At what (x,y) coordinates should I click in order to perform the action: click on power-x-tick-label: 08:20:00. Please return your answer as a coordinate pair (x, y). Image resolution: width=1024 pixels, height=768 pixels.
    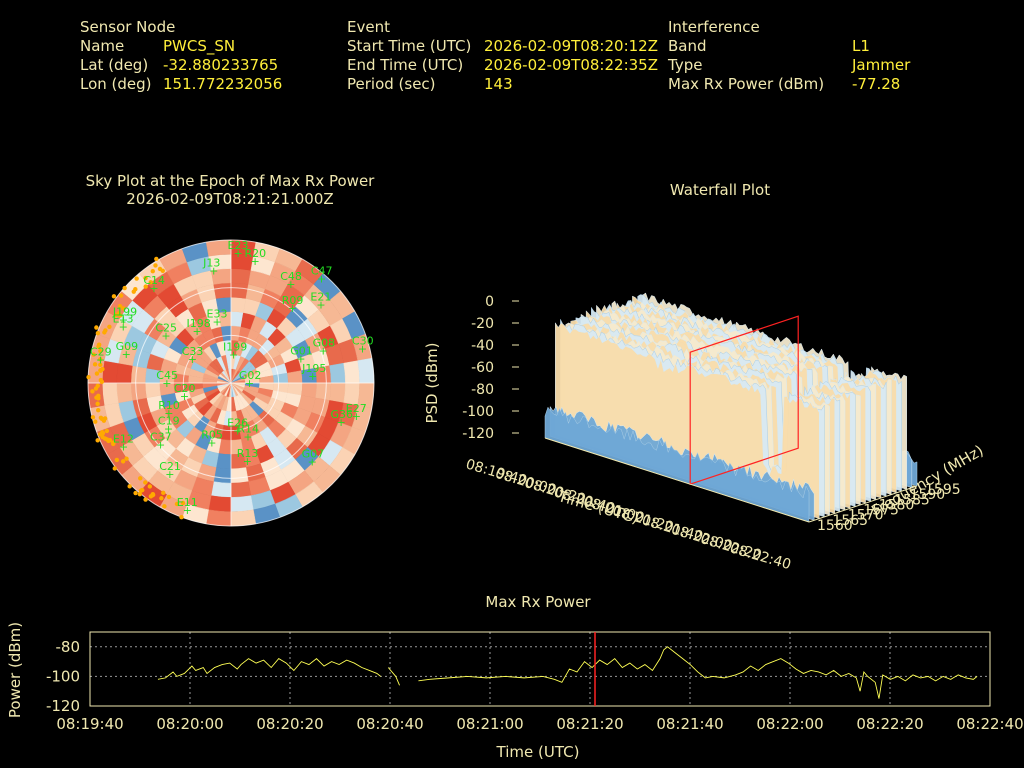
    Looking at the image, I should click on (189, 724).